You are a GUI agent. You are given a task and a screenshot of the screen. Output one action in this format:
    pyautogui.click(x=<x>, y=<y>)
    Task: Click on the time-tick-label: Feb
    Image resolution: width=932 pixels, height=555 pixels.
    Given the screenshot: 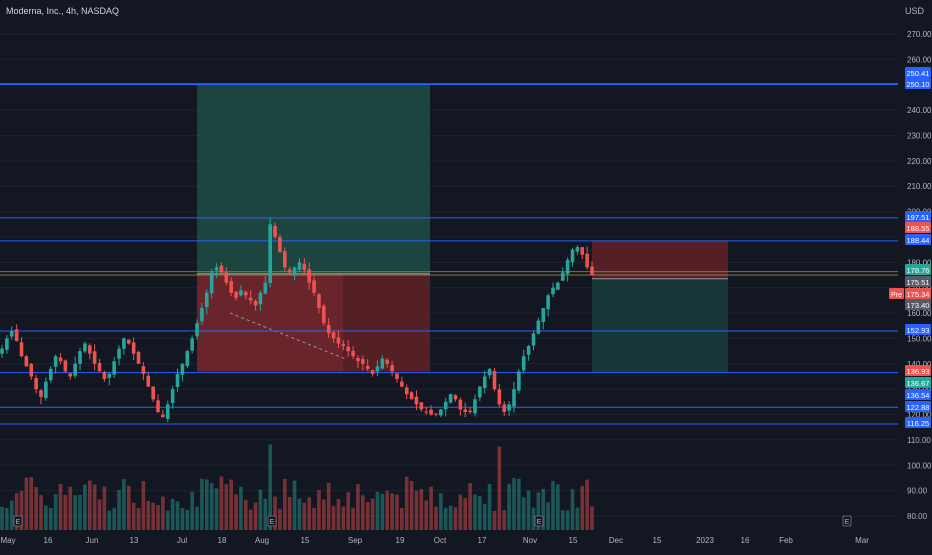 What is the action you would take?
    pyautogui.click(x=786, y=540)
    